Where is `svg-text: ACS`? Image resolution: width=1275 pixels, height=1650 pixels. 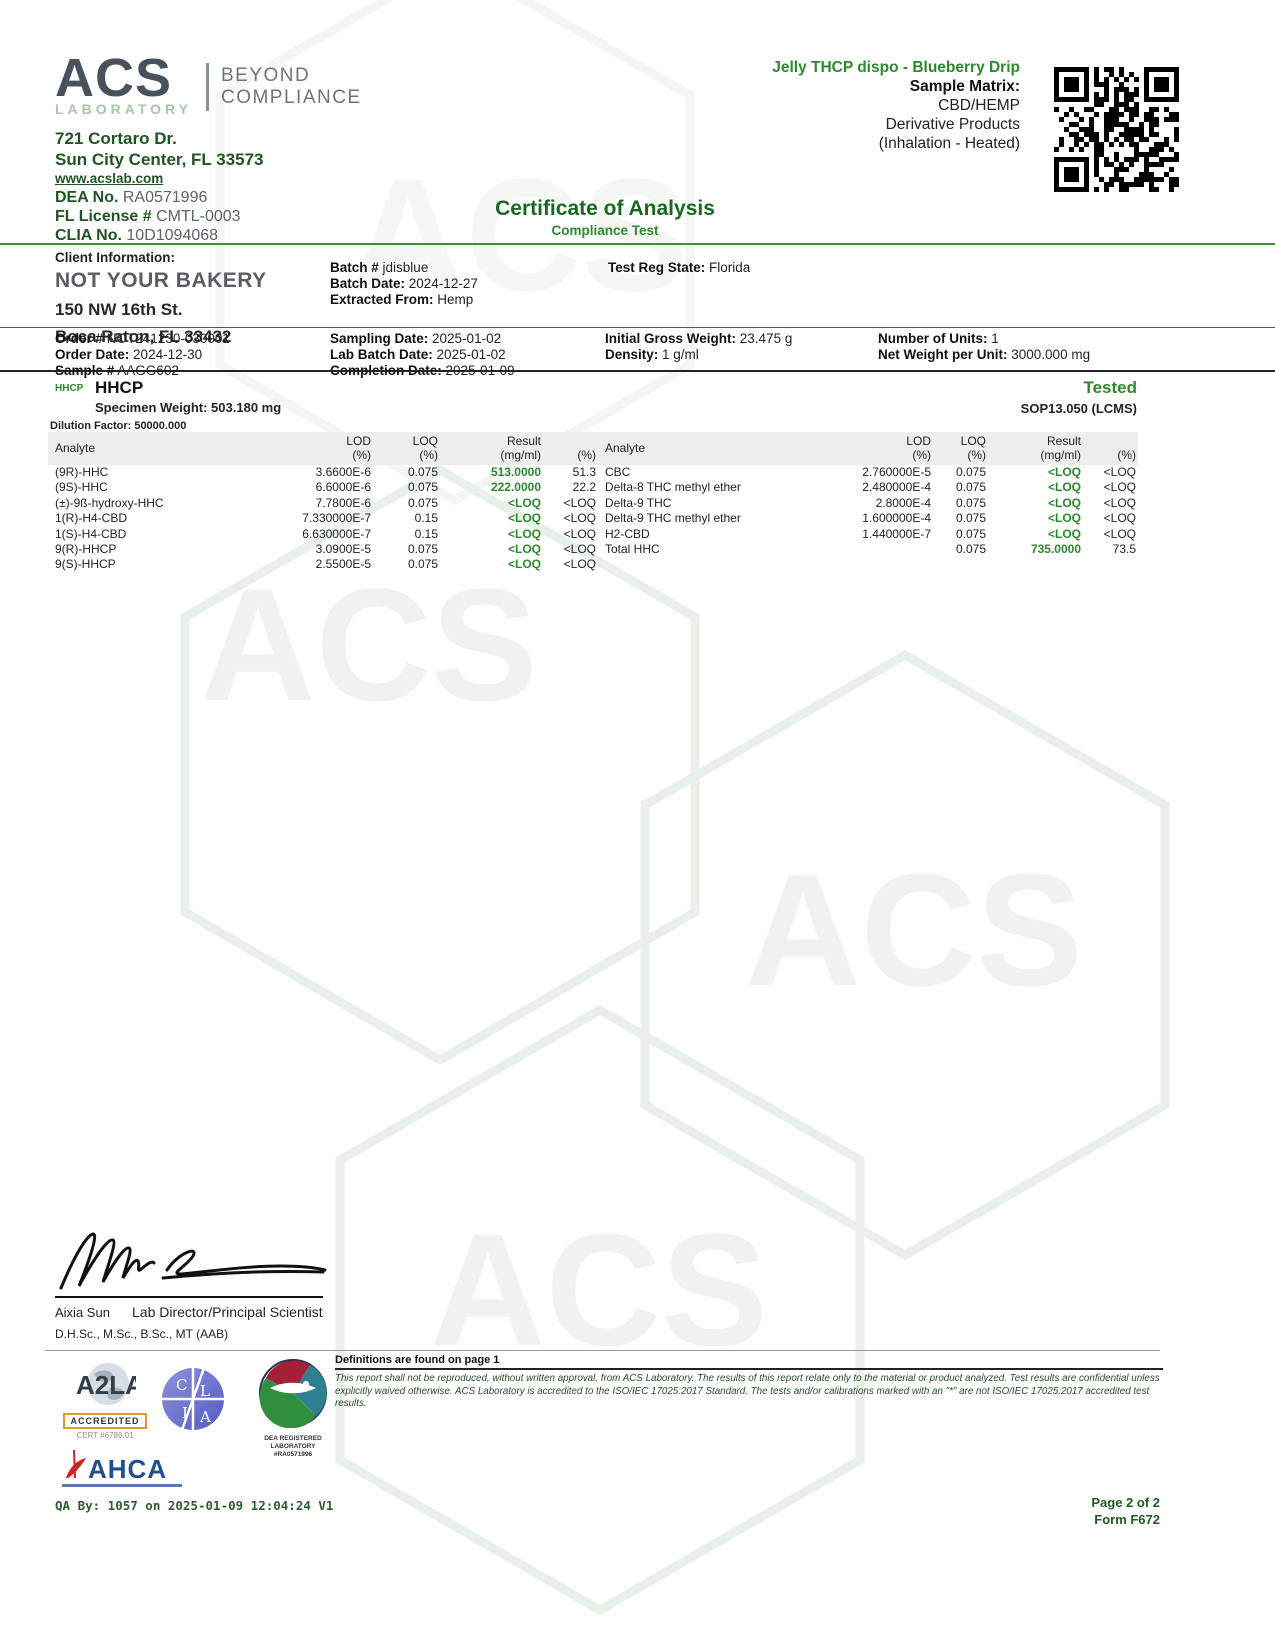 svg-text: ACS is located at coordinates (599, 1289).